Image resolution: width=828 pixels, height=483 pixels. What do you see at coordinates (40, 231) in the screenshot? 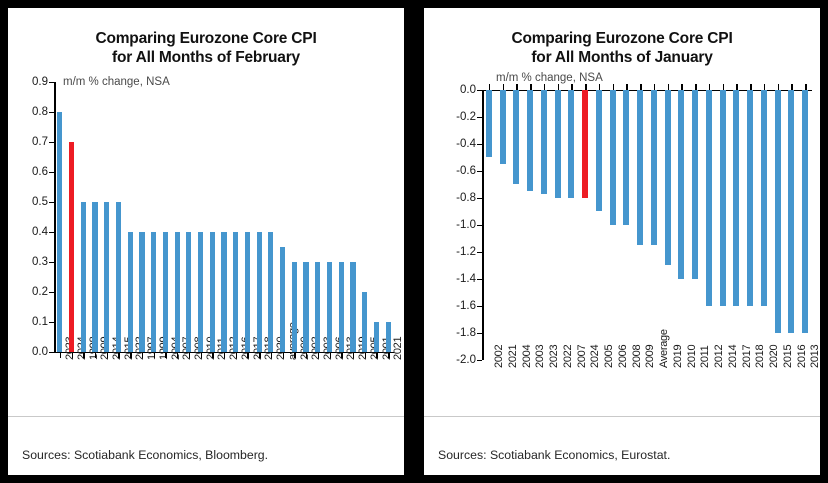
I see `y-axis-tick-label: 0.4` at bounding box center [40, 231].